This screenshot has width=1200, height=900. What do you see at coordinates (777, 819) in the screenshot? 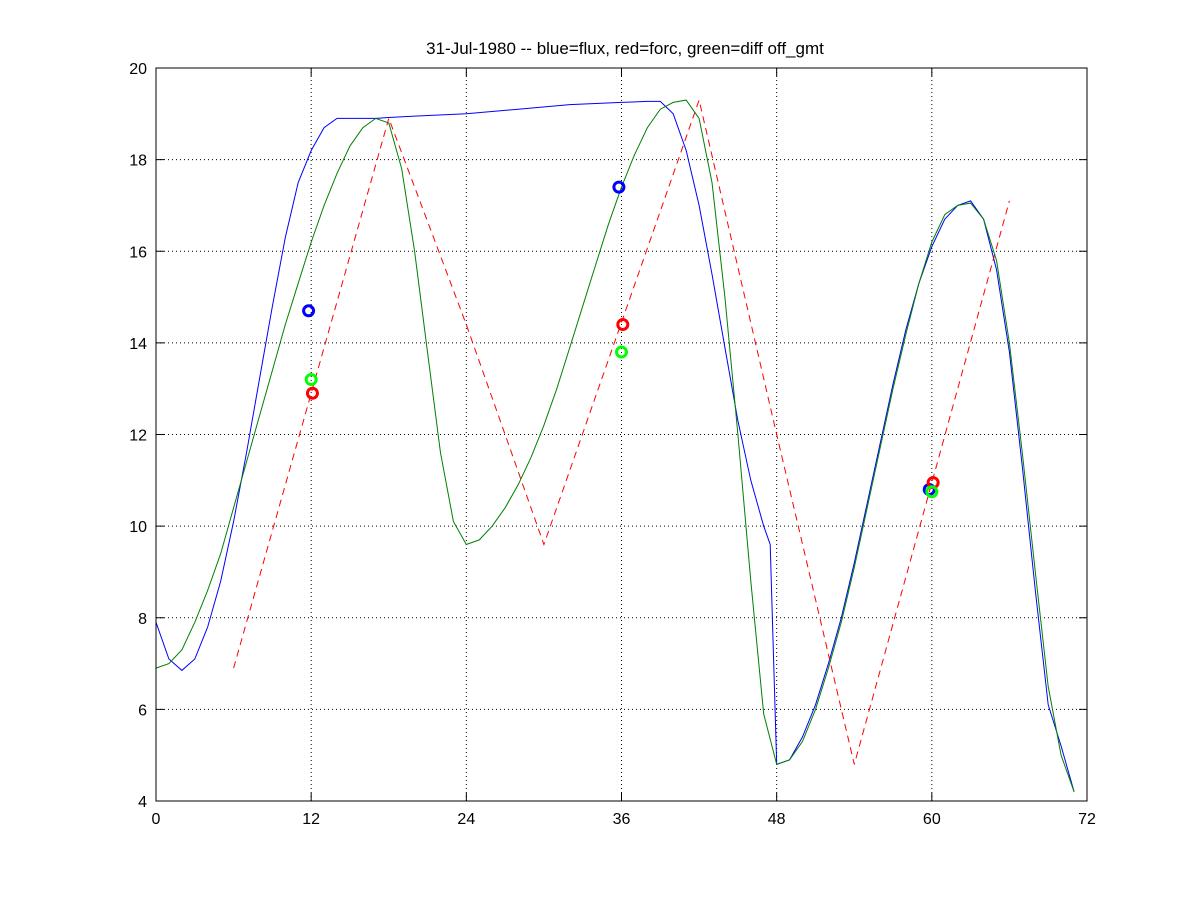
I see `x-tick-label: 48` at bounding box center [777, 819].